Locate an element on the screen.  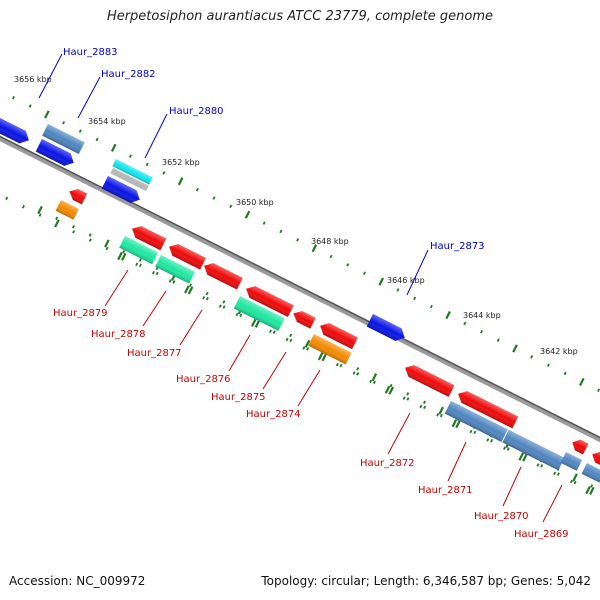
gene-label: Haur_2879 is located at coordinates (80, 313).